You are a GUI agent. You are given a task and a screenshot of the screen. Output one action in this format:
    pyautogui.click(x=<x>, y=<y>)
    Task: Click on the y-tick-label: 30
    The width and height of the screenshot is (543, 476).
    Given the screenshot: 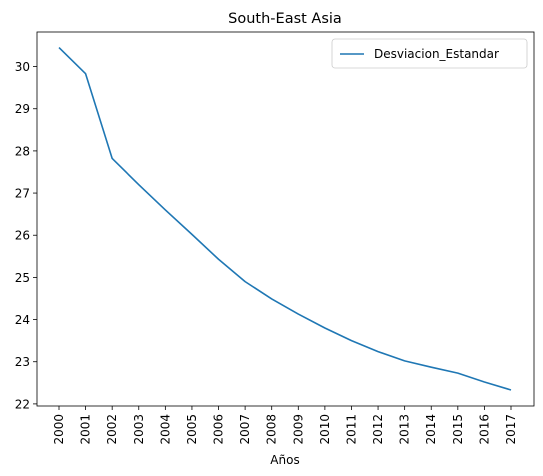 What is the action you would take?
    pyautogui.click(x=22, y=67)
    